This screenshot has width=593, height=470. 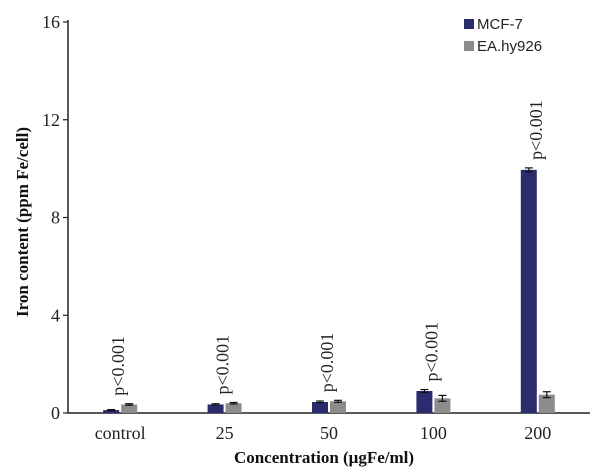 What do you see at coordinates (509, 46) in the screenshot?
I see `legend-label: EA.hy926` at bounding box center [509, 46].